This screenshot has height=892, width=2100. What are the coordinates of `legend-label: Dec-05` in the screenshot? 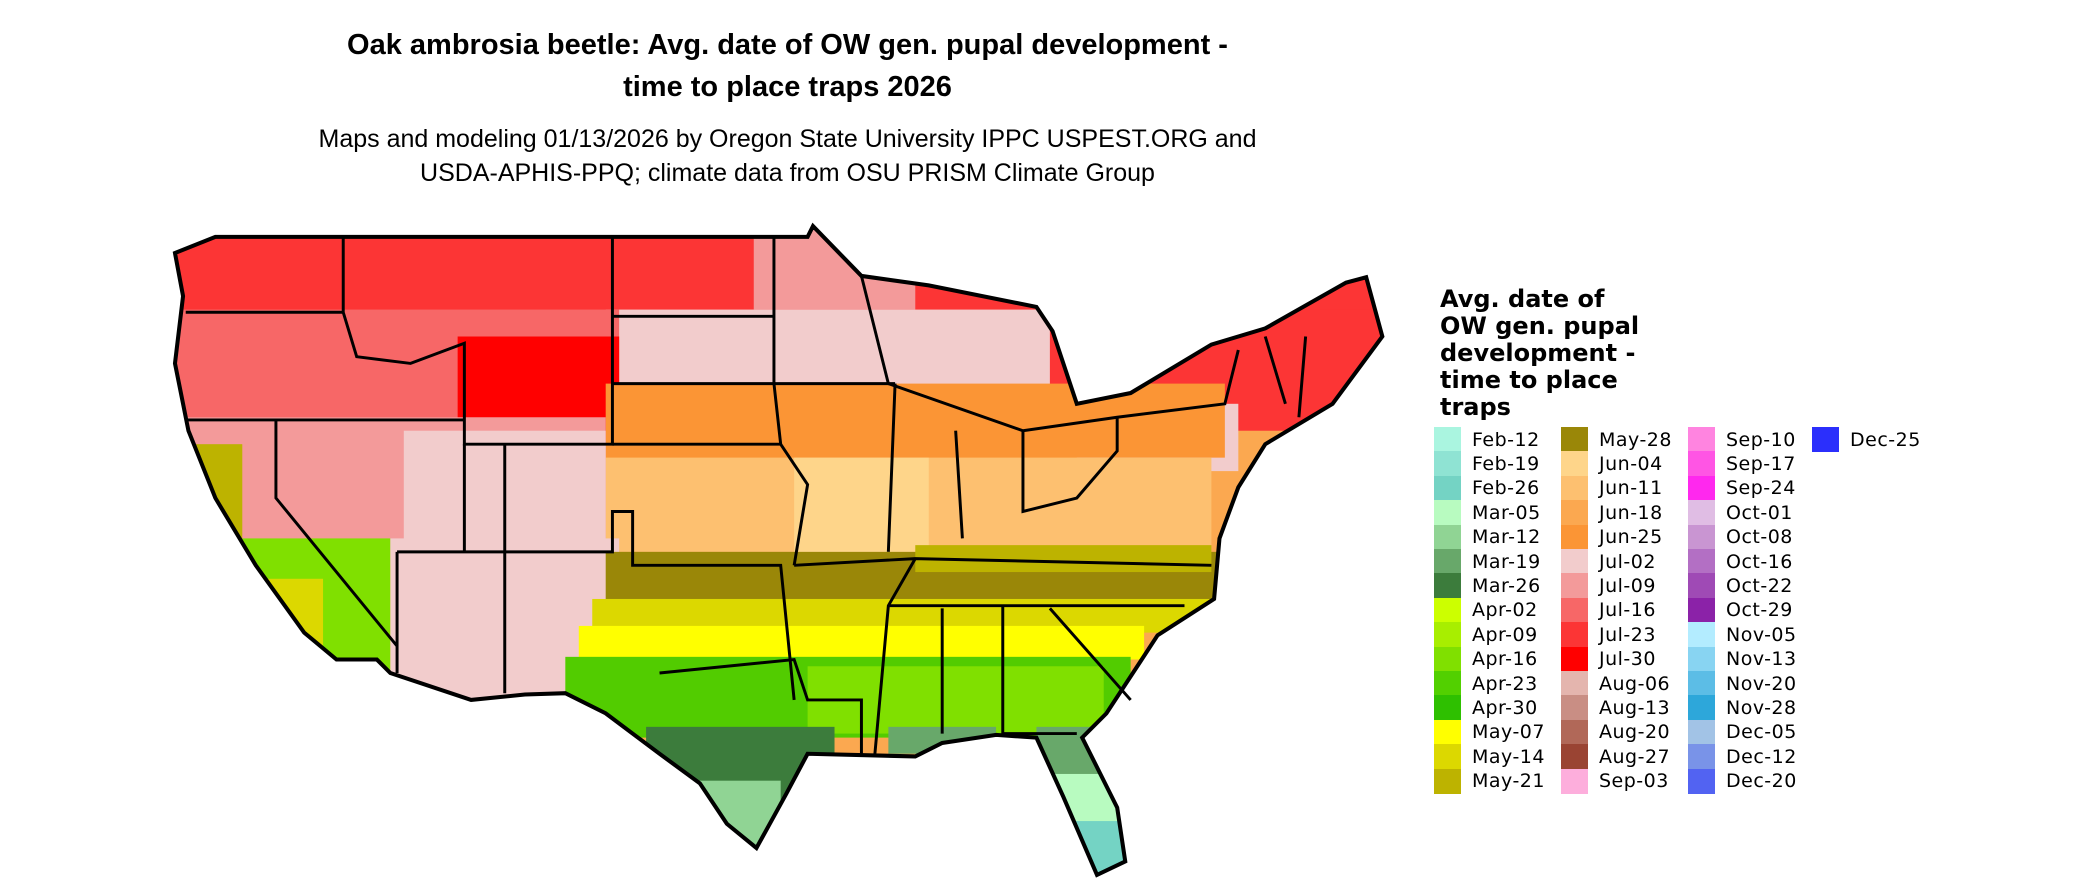 It's located at (1761, 732).